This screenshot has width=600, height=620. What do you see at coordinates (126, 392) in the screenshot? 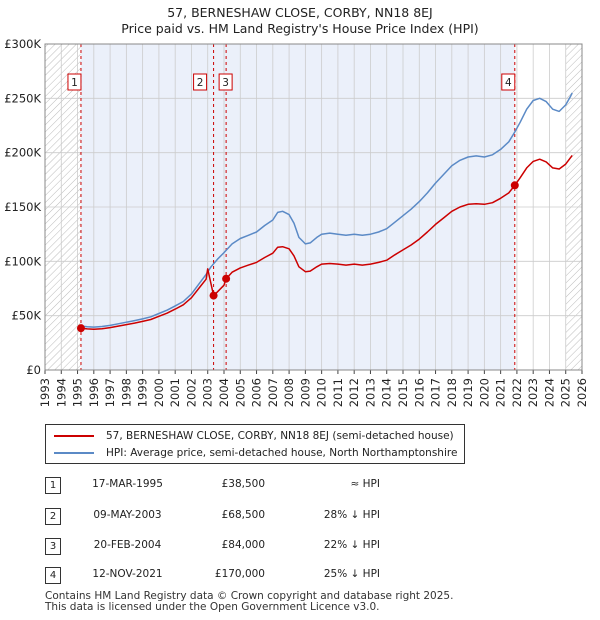
I see `x-tick-label: 1998` at bounding box center [126, 392].